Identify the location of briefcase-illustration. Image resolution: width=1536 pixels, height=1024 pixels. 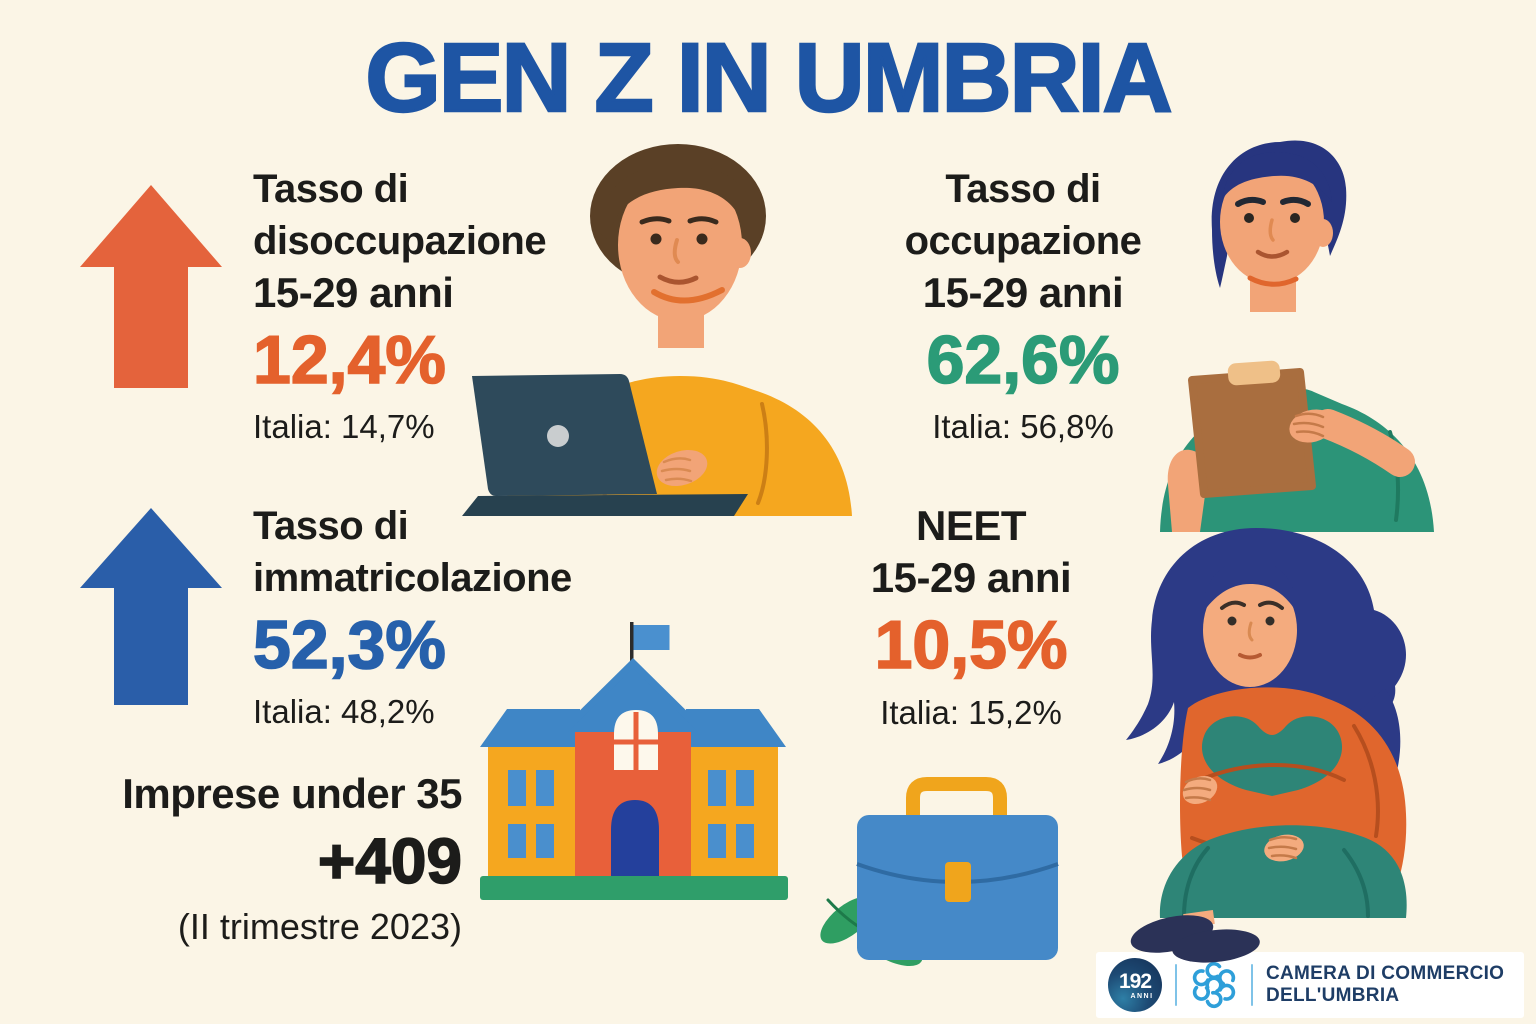
(939, 872).